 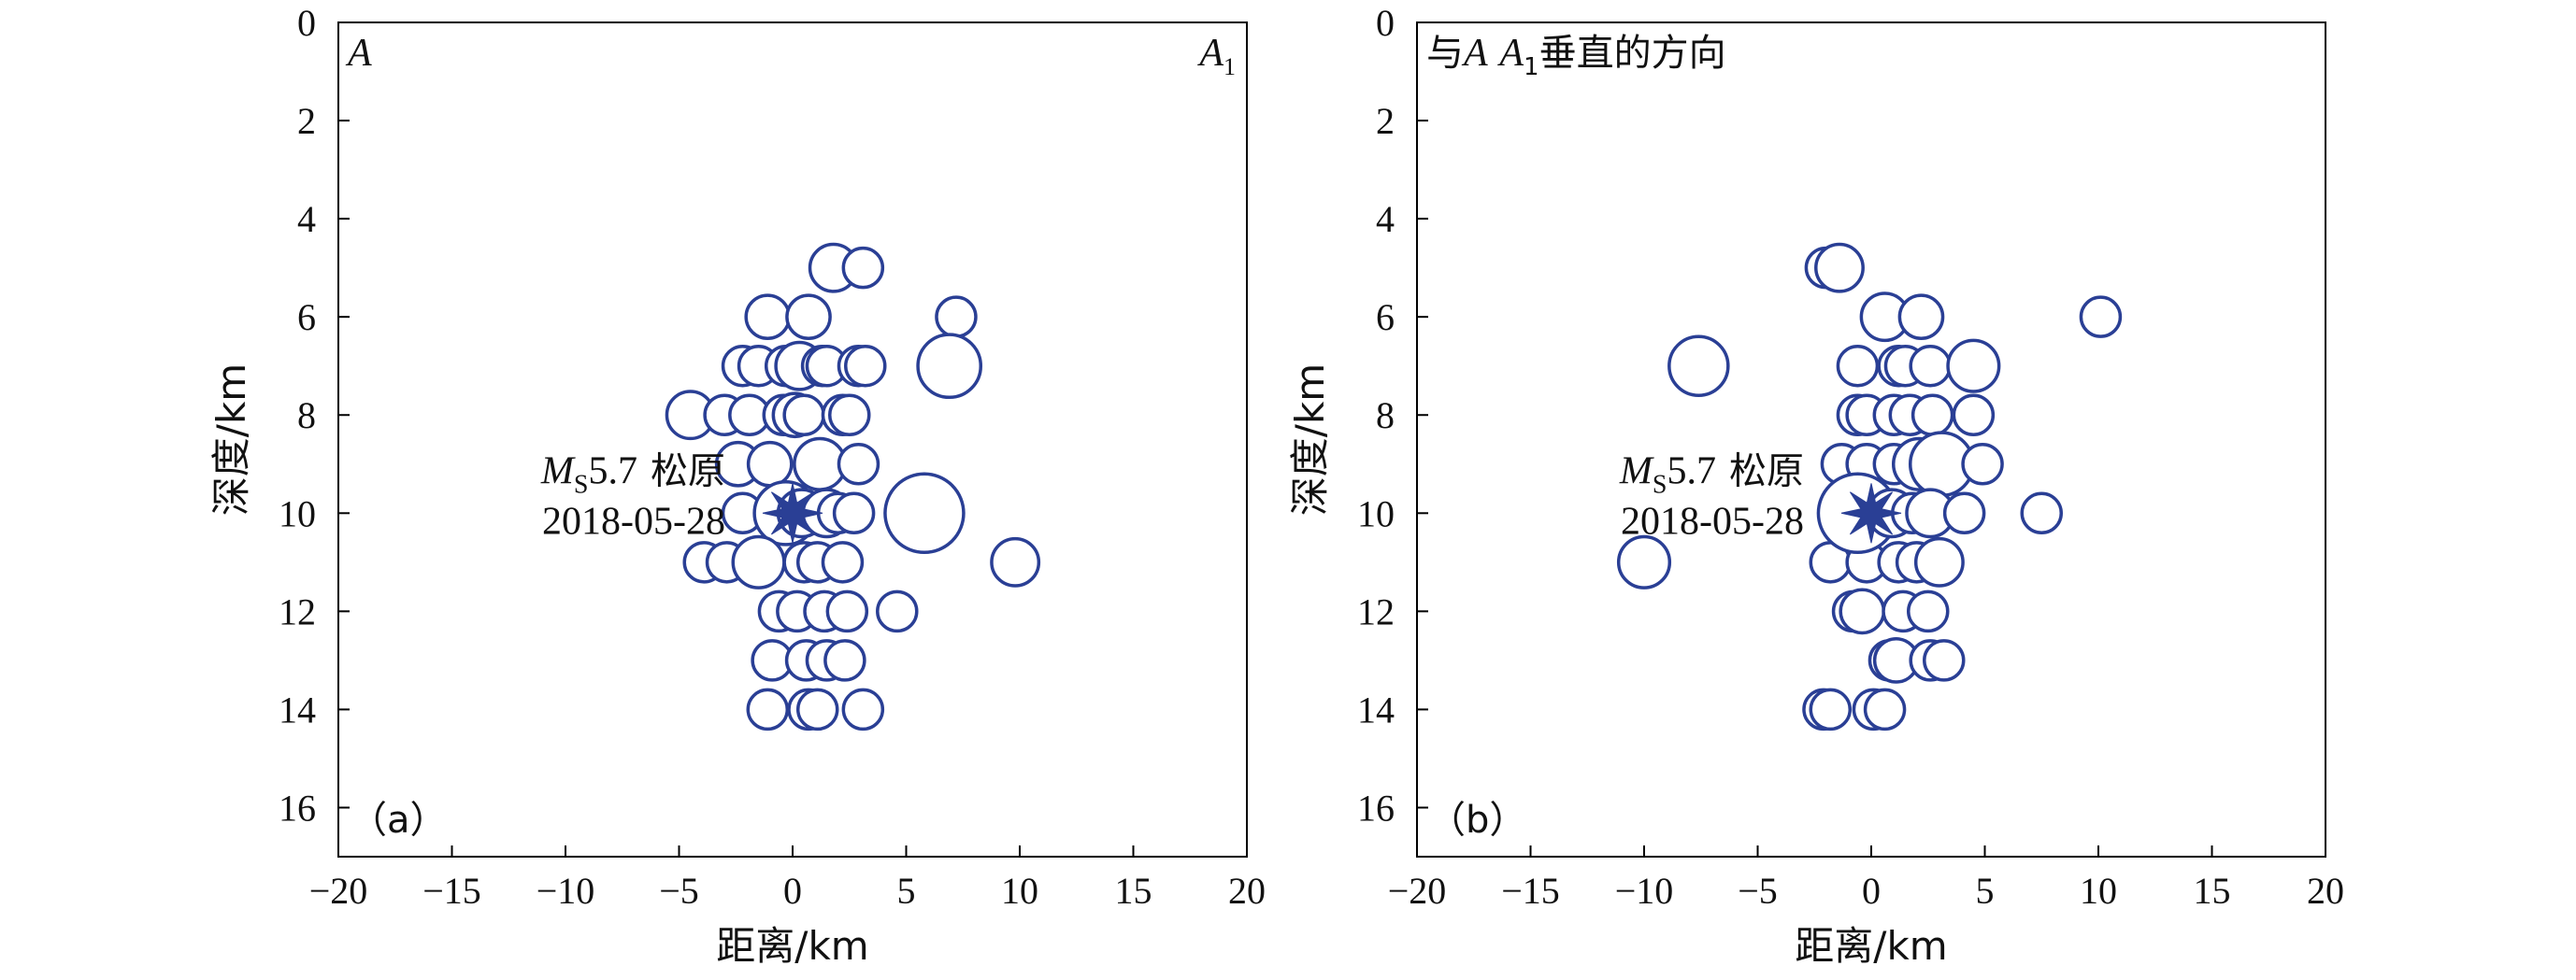 What do you see at coordinates (1692, 470) in the screenshot?
I see `mainshock-mag-b: 5.7` at bounding box center [1692, 470].